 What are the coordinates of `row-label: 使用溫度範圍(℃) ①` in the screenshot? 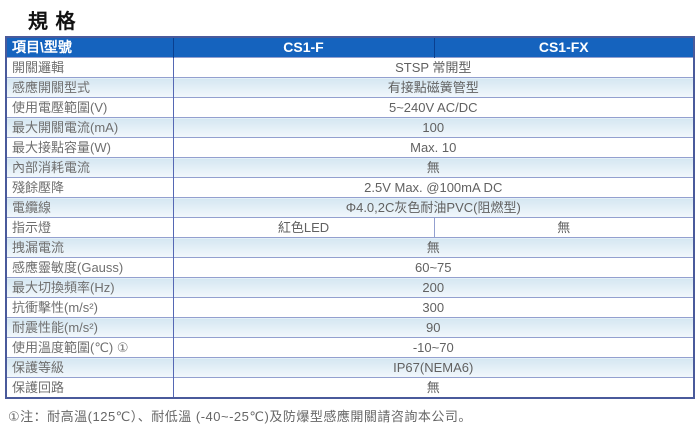 It's located at (90, 347).